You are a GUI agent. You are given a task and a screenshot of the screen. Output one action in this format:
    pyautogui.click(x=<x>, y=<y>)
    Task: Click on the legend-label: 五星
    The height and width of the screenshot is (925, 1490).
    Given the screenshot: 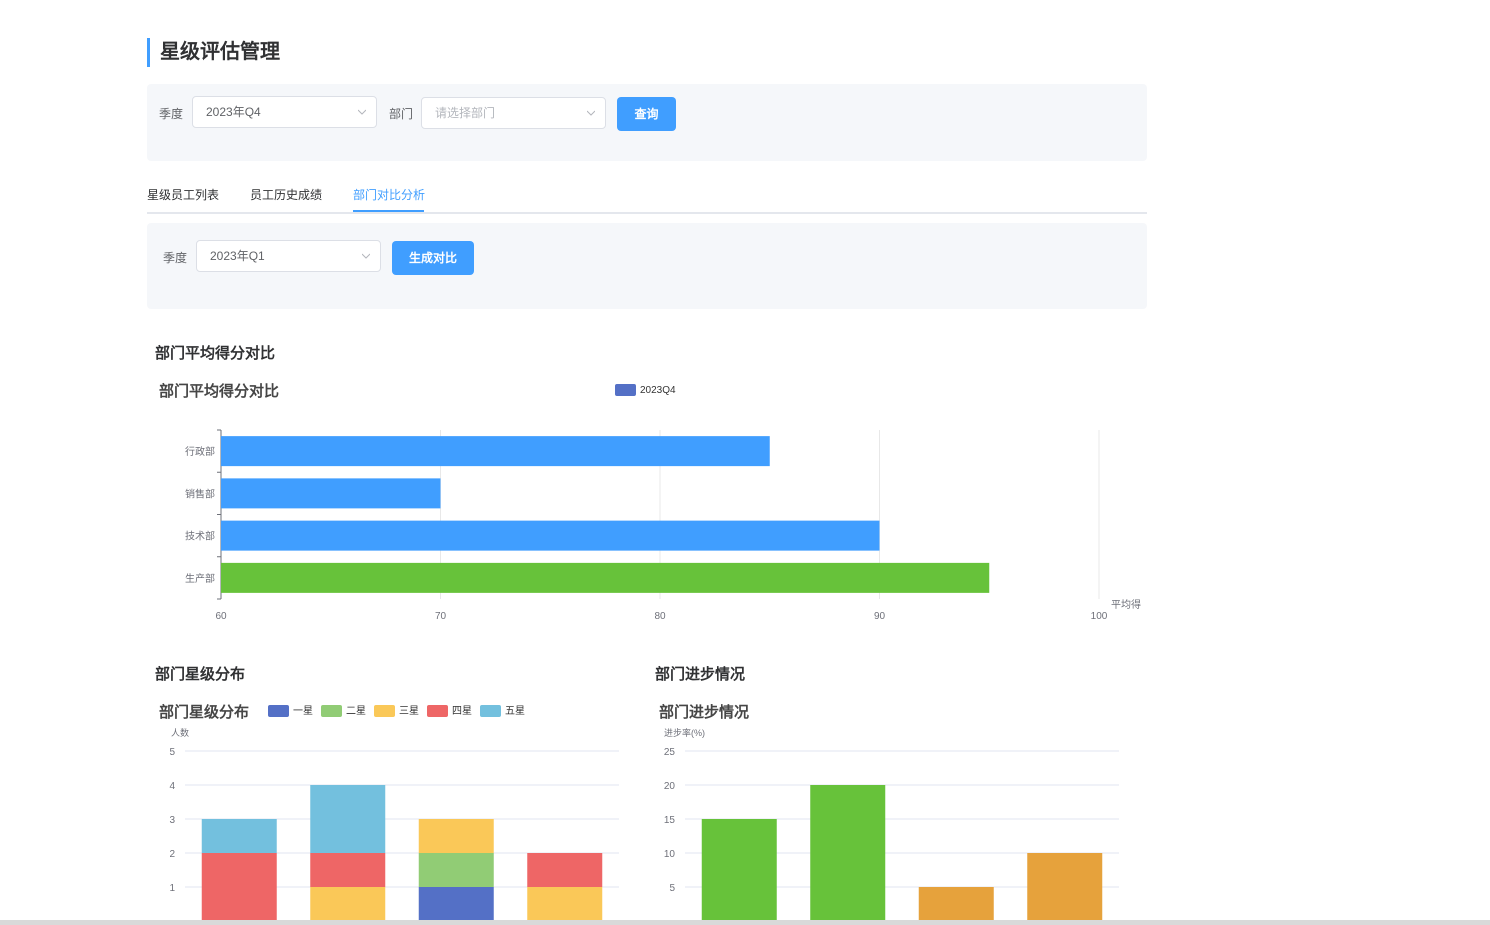 What is the action you would take?
    pyautogui.click(x=515, y=711)
    